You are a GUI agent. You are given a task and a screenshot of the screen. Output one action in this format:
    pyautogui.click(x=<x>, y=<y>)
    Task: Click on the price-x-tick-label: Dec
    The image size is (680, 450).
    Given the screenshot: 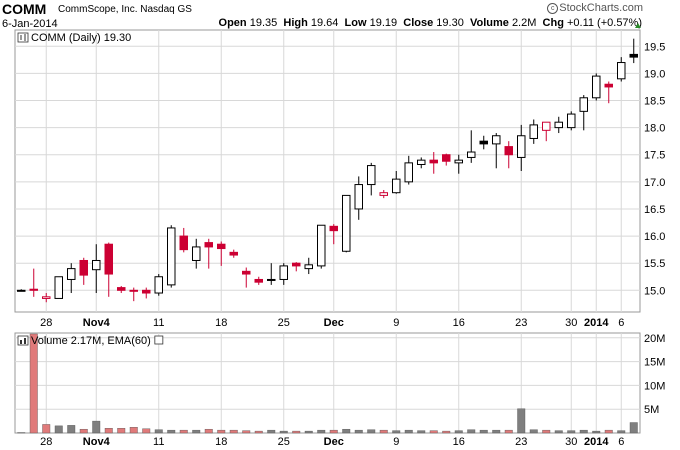 What is the action you would take?
    pyautogui.click(x=334, y=323)
    